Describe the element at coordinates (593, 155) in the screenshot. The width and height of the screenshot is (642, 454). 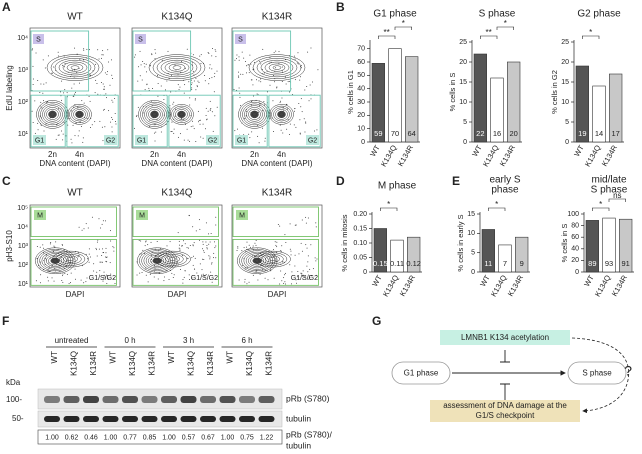
I see `x-tick-label: K134Q` at that location.